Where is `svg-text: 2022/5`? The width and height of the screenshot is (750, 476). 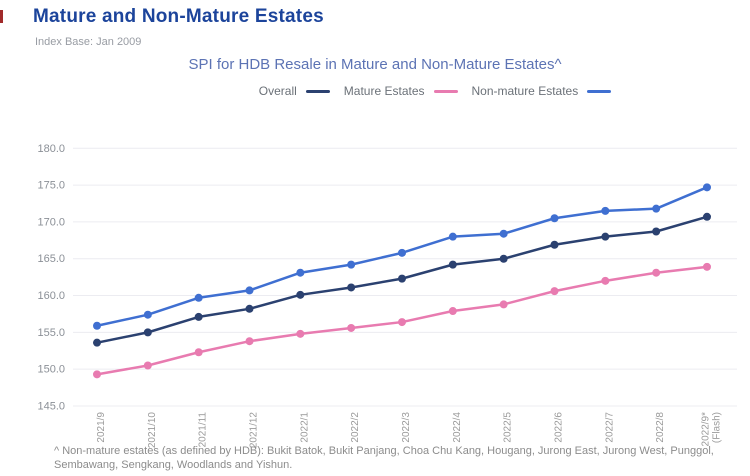
svg-text: 2022/5 is located at coordinates (508, 427).